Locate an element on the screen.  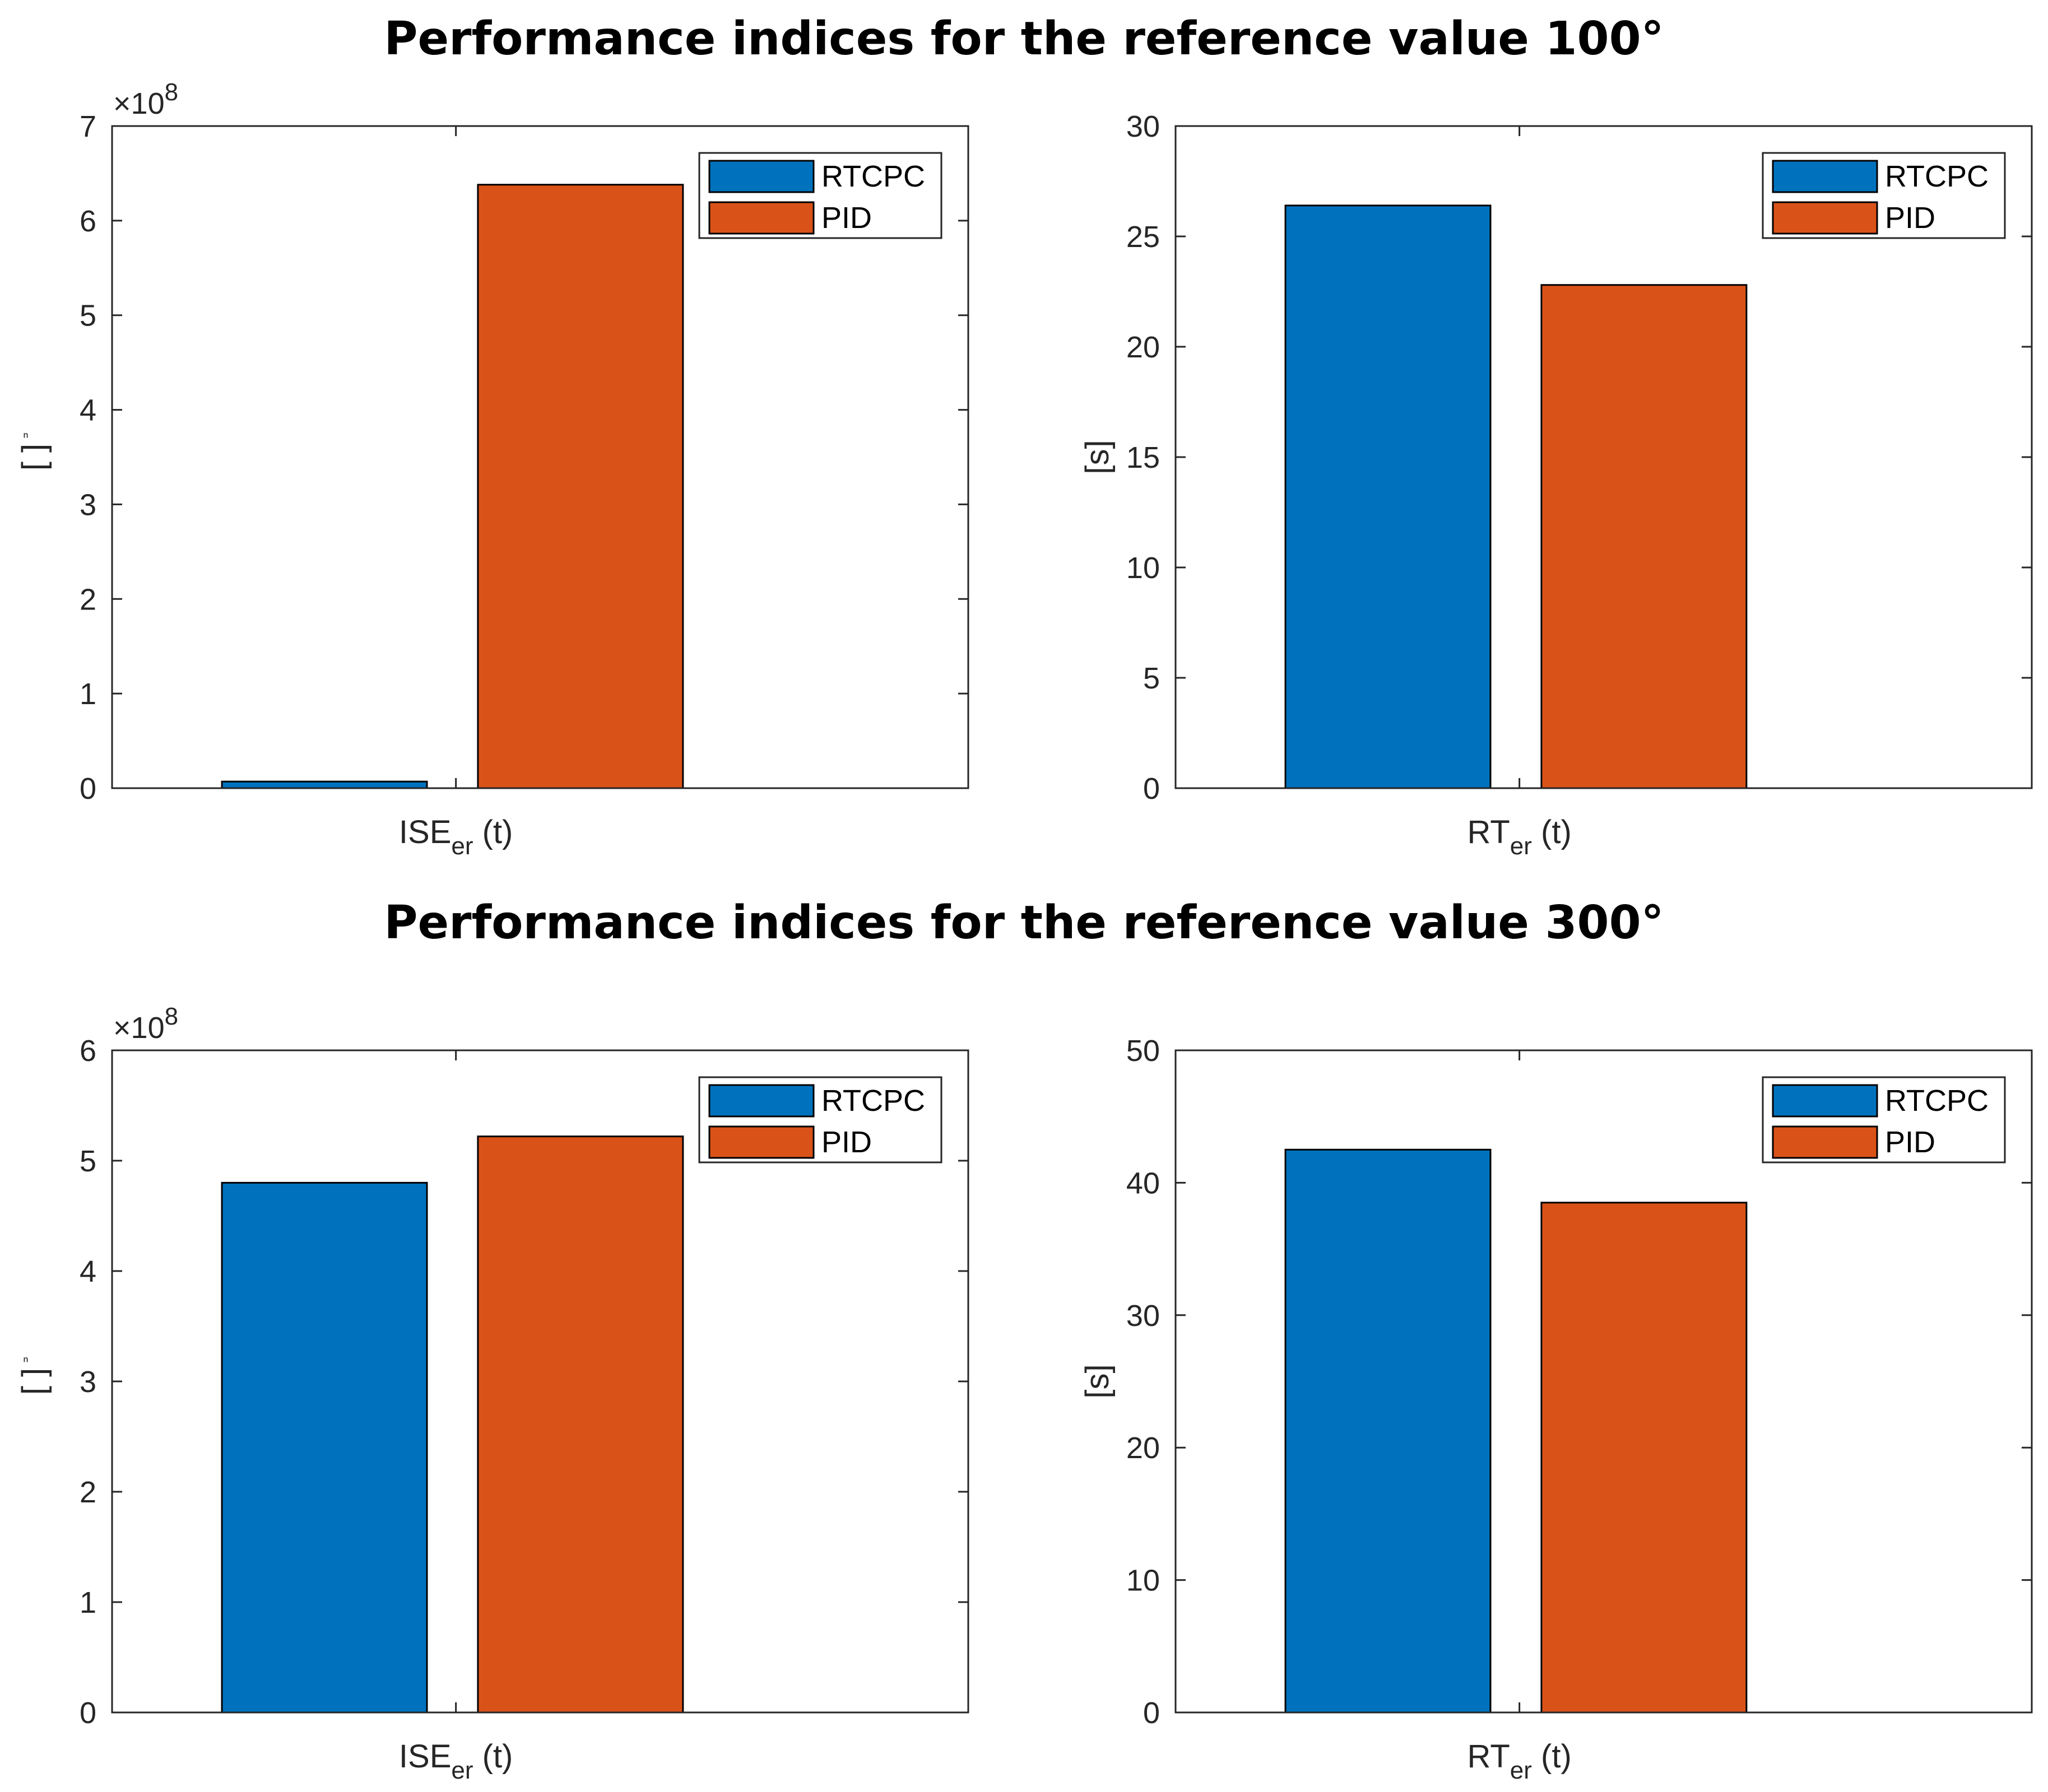
y-tick-label: 40 is located at coordinates (1143, 1183).